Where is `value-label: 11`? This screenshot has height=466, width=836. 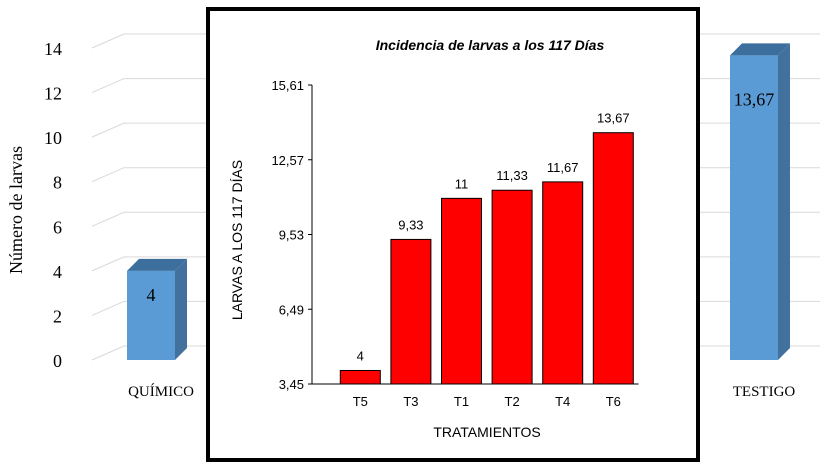 value-label: 11 is located at coordinates (462, 183).